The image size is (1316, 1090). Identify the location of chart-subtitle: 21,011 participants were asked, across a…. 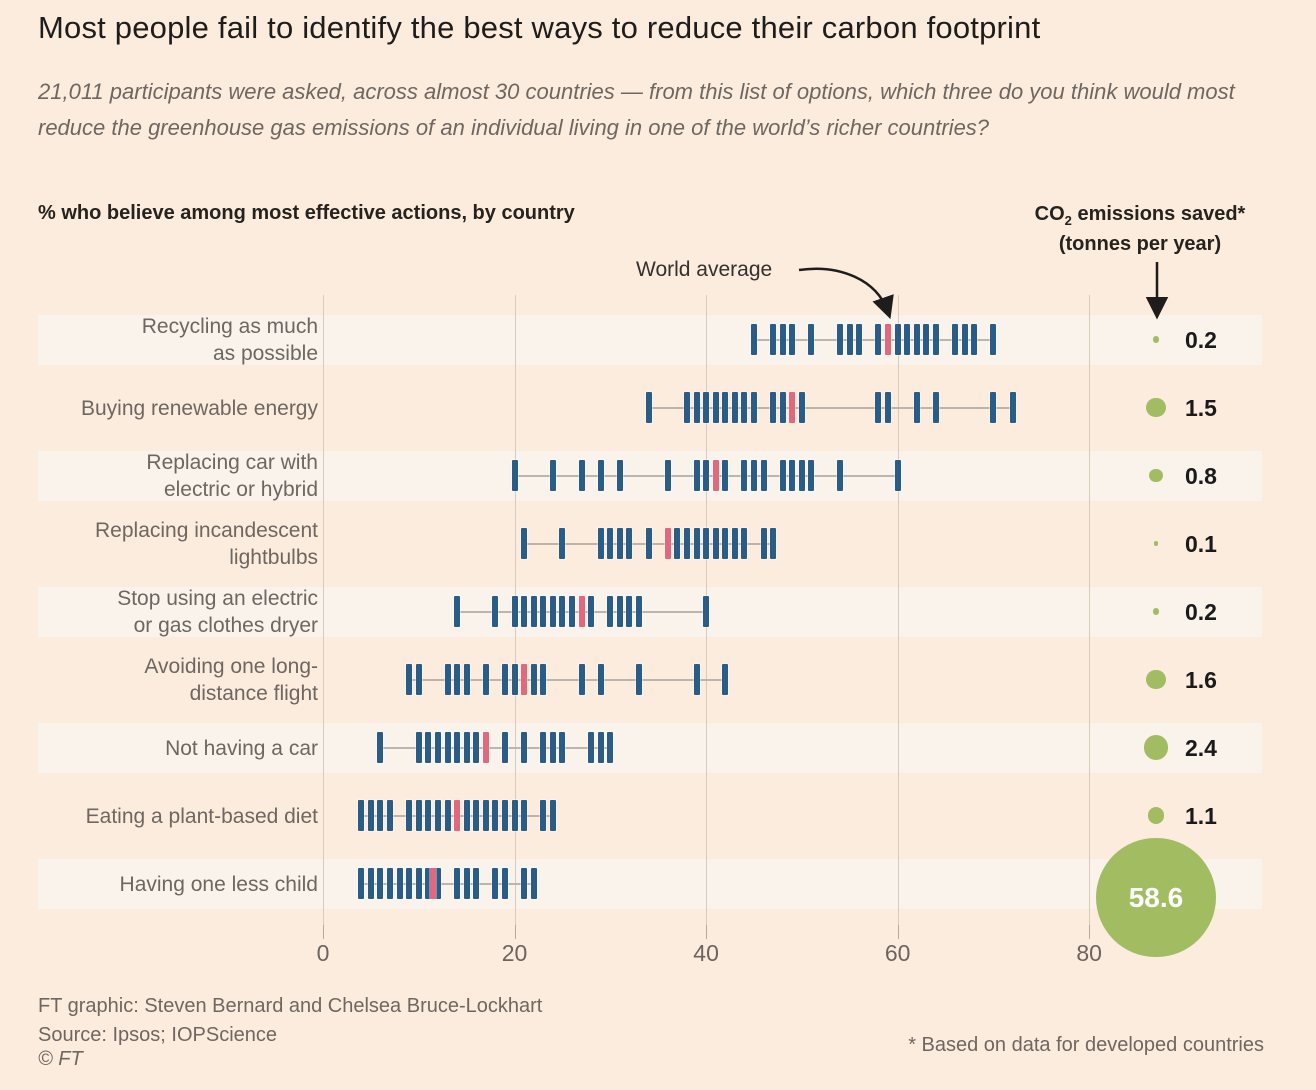
(636, 109).